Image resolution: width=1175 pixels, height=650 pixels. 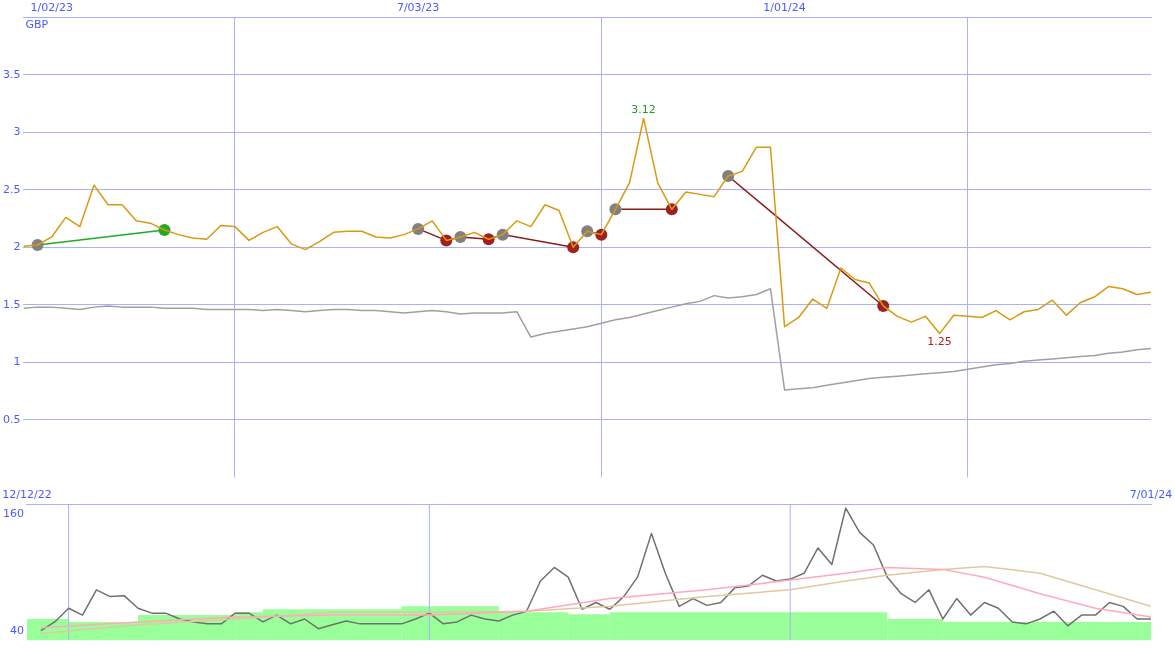 I want to click on y-tick-label: 3.5, so click(x=11, y=74).